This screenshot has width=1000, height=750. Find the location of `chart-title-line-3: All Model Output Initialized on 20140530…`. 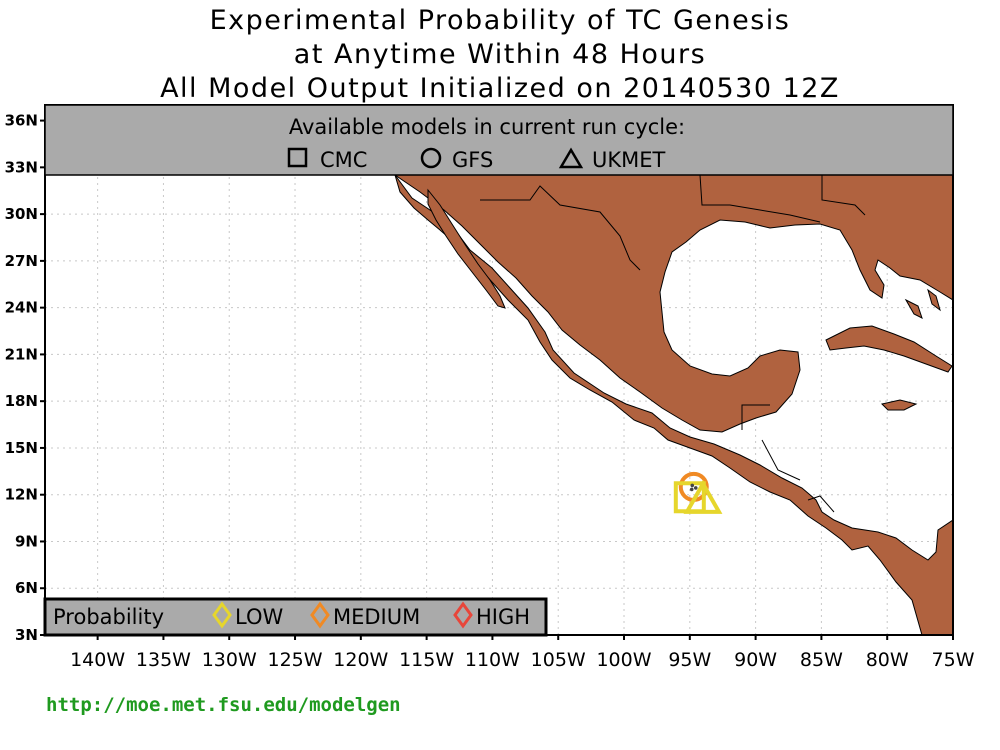

chart-title-line-3: All Model Output Initialized on 20140530… is located at coordinates (500, 88).